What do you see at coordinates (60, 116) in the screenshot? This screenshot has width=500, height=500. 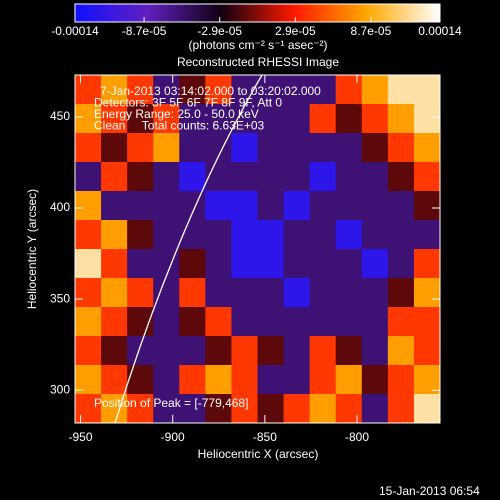 I see `y-tick-label: 450` at bounding box center [60, 116].